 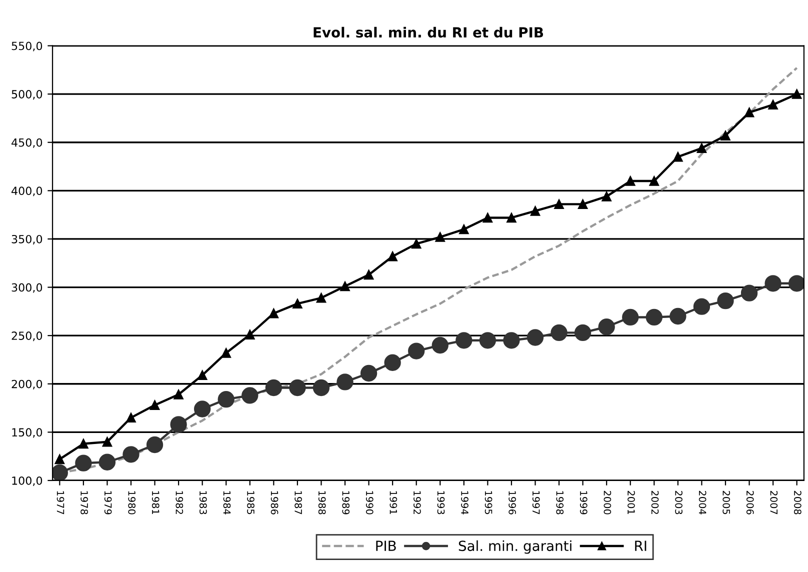 I want to click on x-tick-label: 1983, so click(x=203, y=502).